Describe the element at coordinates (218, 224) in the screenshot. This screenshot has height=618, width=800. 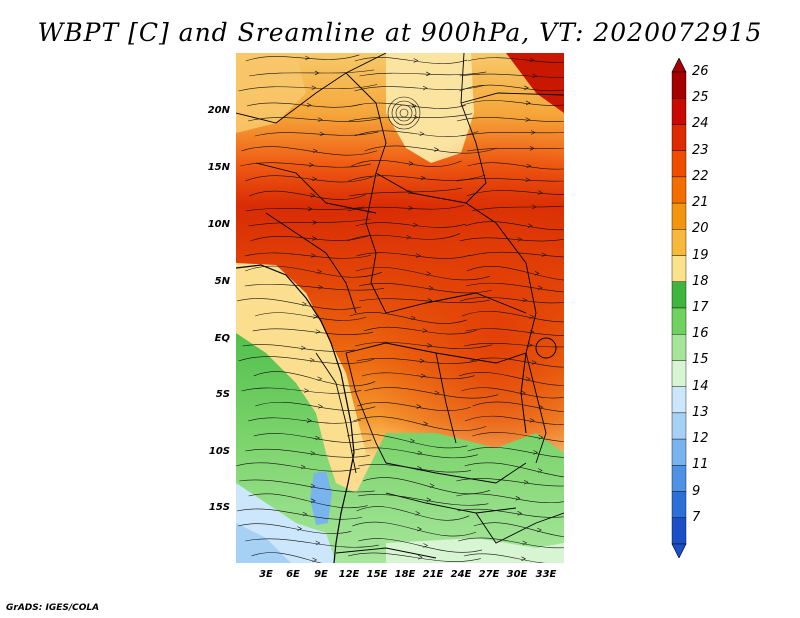
I see `lat-label: 10N` at that location.